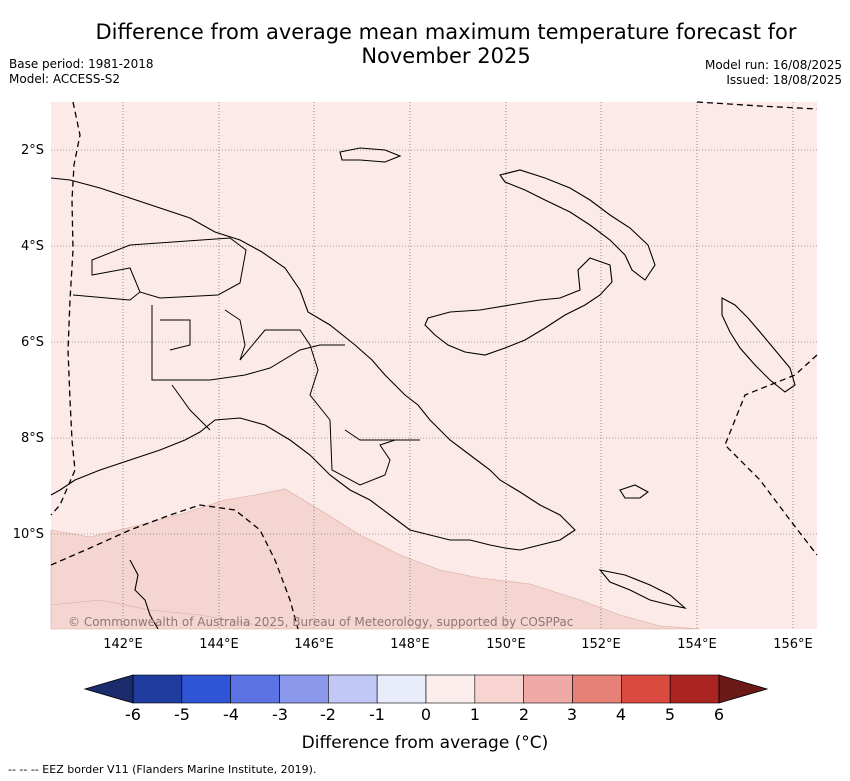 Image resolution: width=850 pixels, height=781 pixels. What do you see at coordinates (32, 438) in the screenshot?
I see `lat-label-8s: 8°S` at bounding box center [32, 438].